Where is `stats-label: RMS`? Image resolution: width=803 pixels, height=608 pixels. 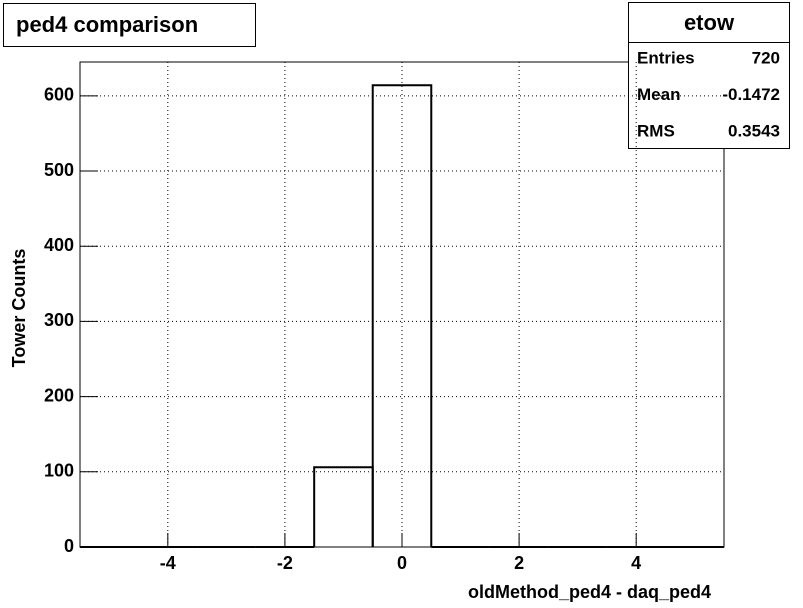 stats-label: RMS is located at coordinates (656, 130).